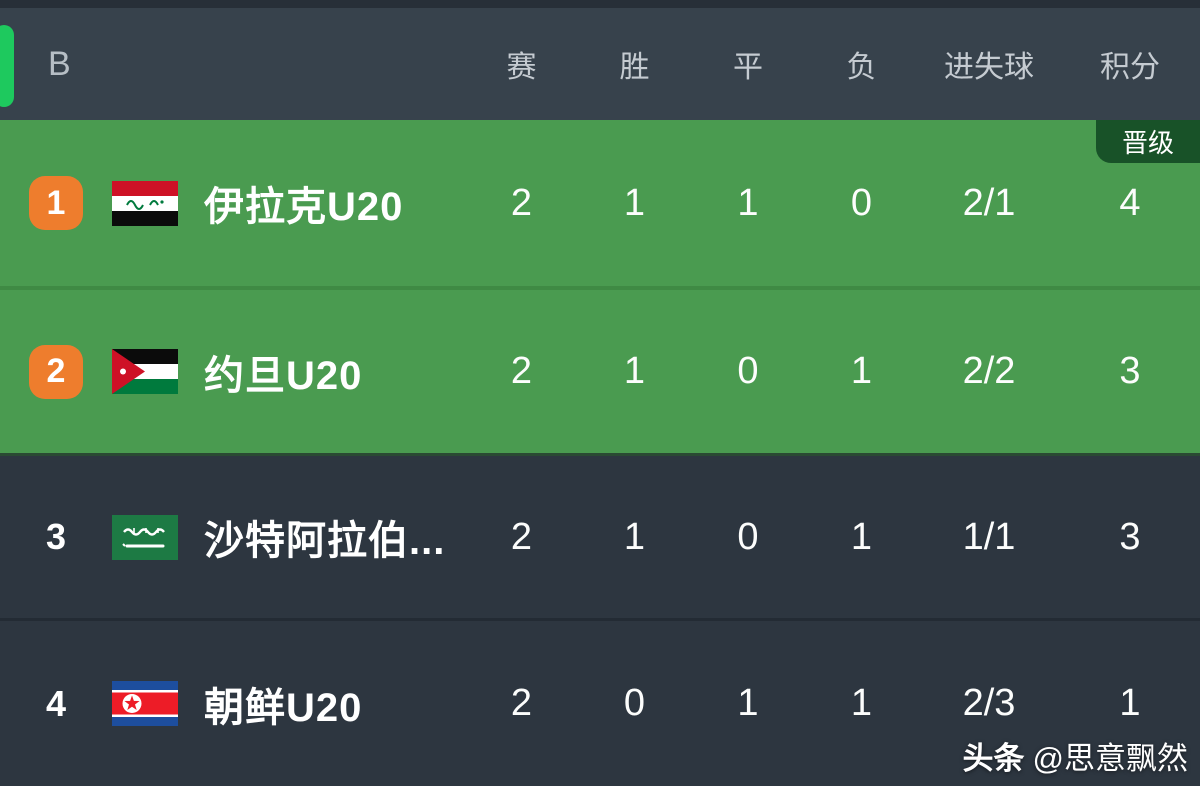 The width and height of the screenshot is (1200, 786). Describe the element at coordinates (158, 203) in the screenshot. I see `iraq-flag-icon` at that location.